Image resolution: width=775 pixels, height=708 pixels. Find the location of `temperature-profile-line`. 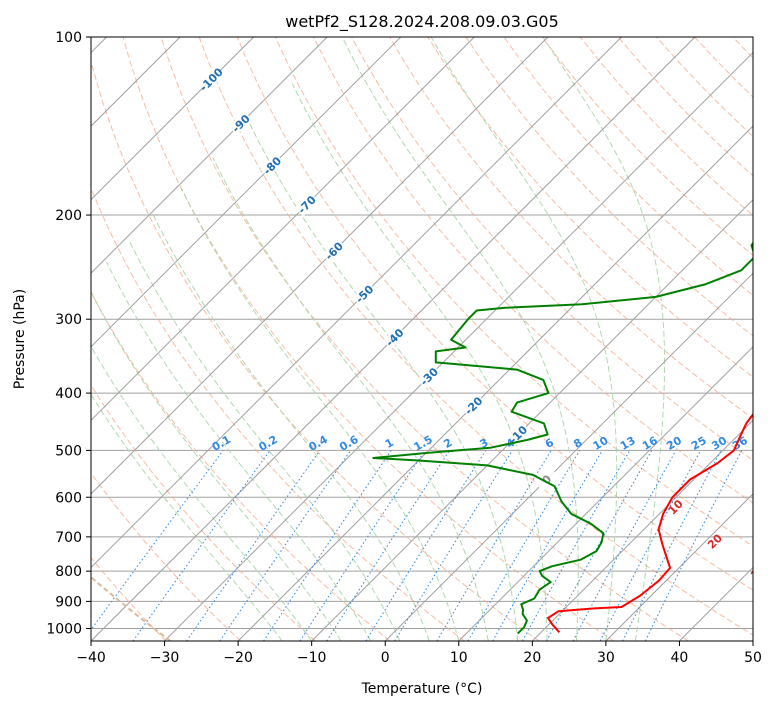

temperature-profile-line is located at coordinates (650, 522).